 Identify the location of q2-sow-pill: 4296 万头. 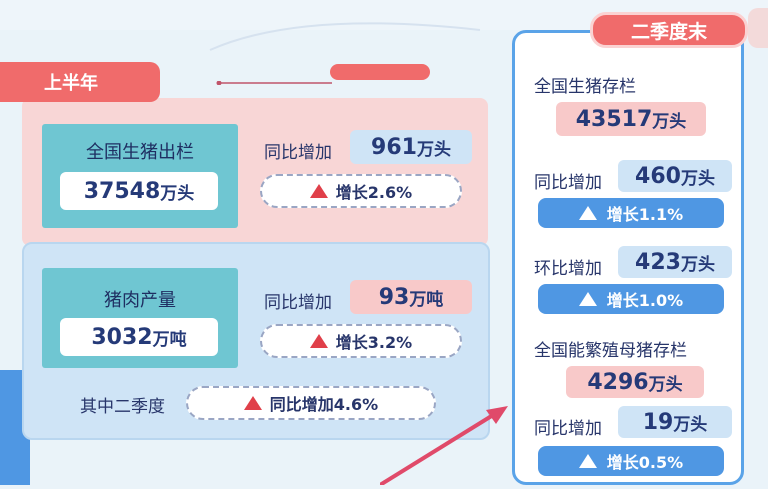
(635, 382).